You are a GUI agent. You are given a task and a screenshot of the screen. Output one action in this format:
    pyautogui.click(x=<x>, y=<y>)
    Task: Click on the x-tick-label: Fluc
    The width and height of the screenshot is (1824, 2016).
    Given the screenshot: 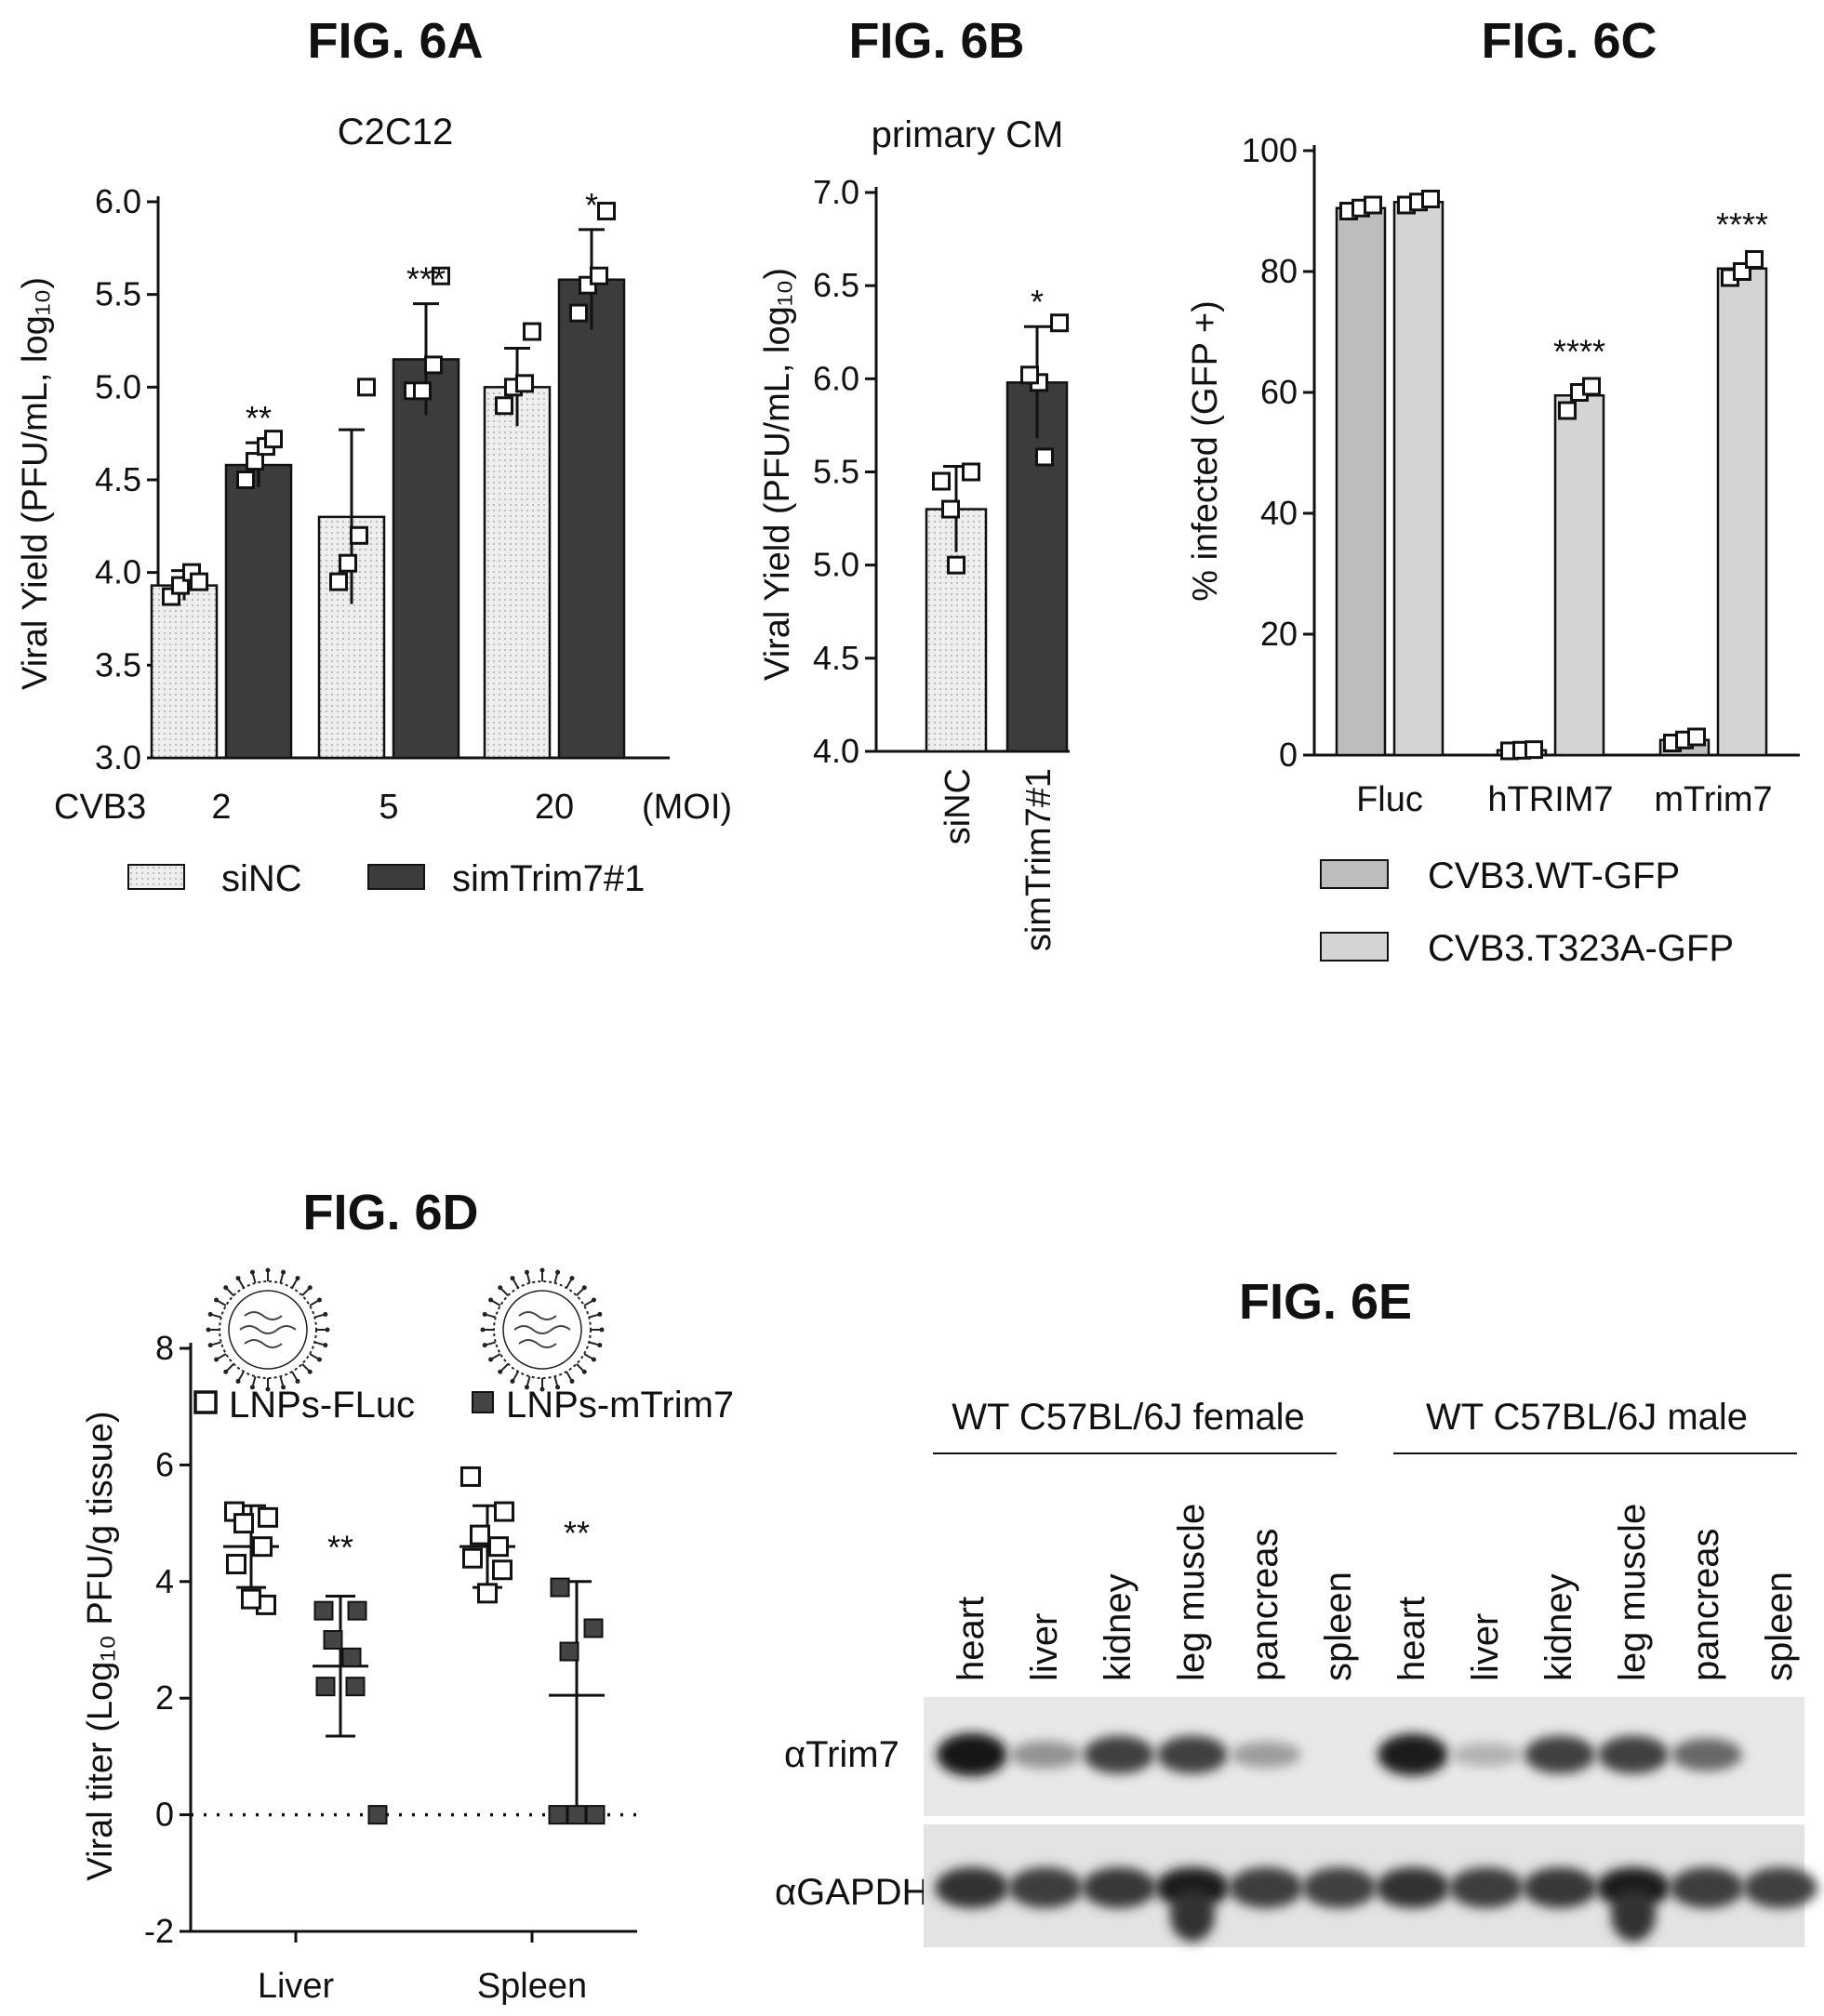 What is the action you would take?
    pyautogui.click(x=1389, y=799)
    